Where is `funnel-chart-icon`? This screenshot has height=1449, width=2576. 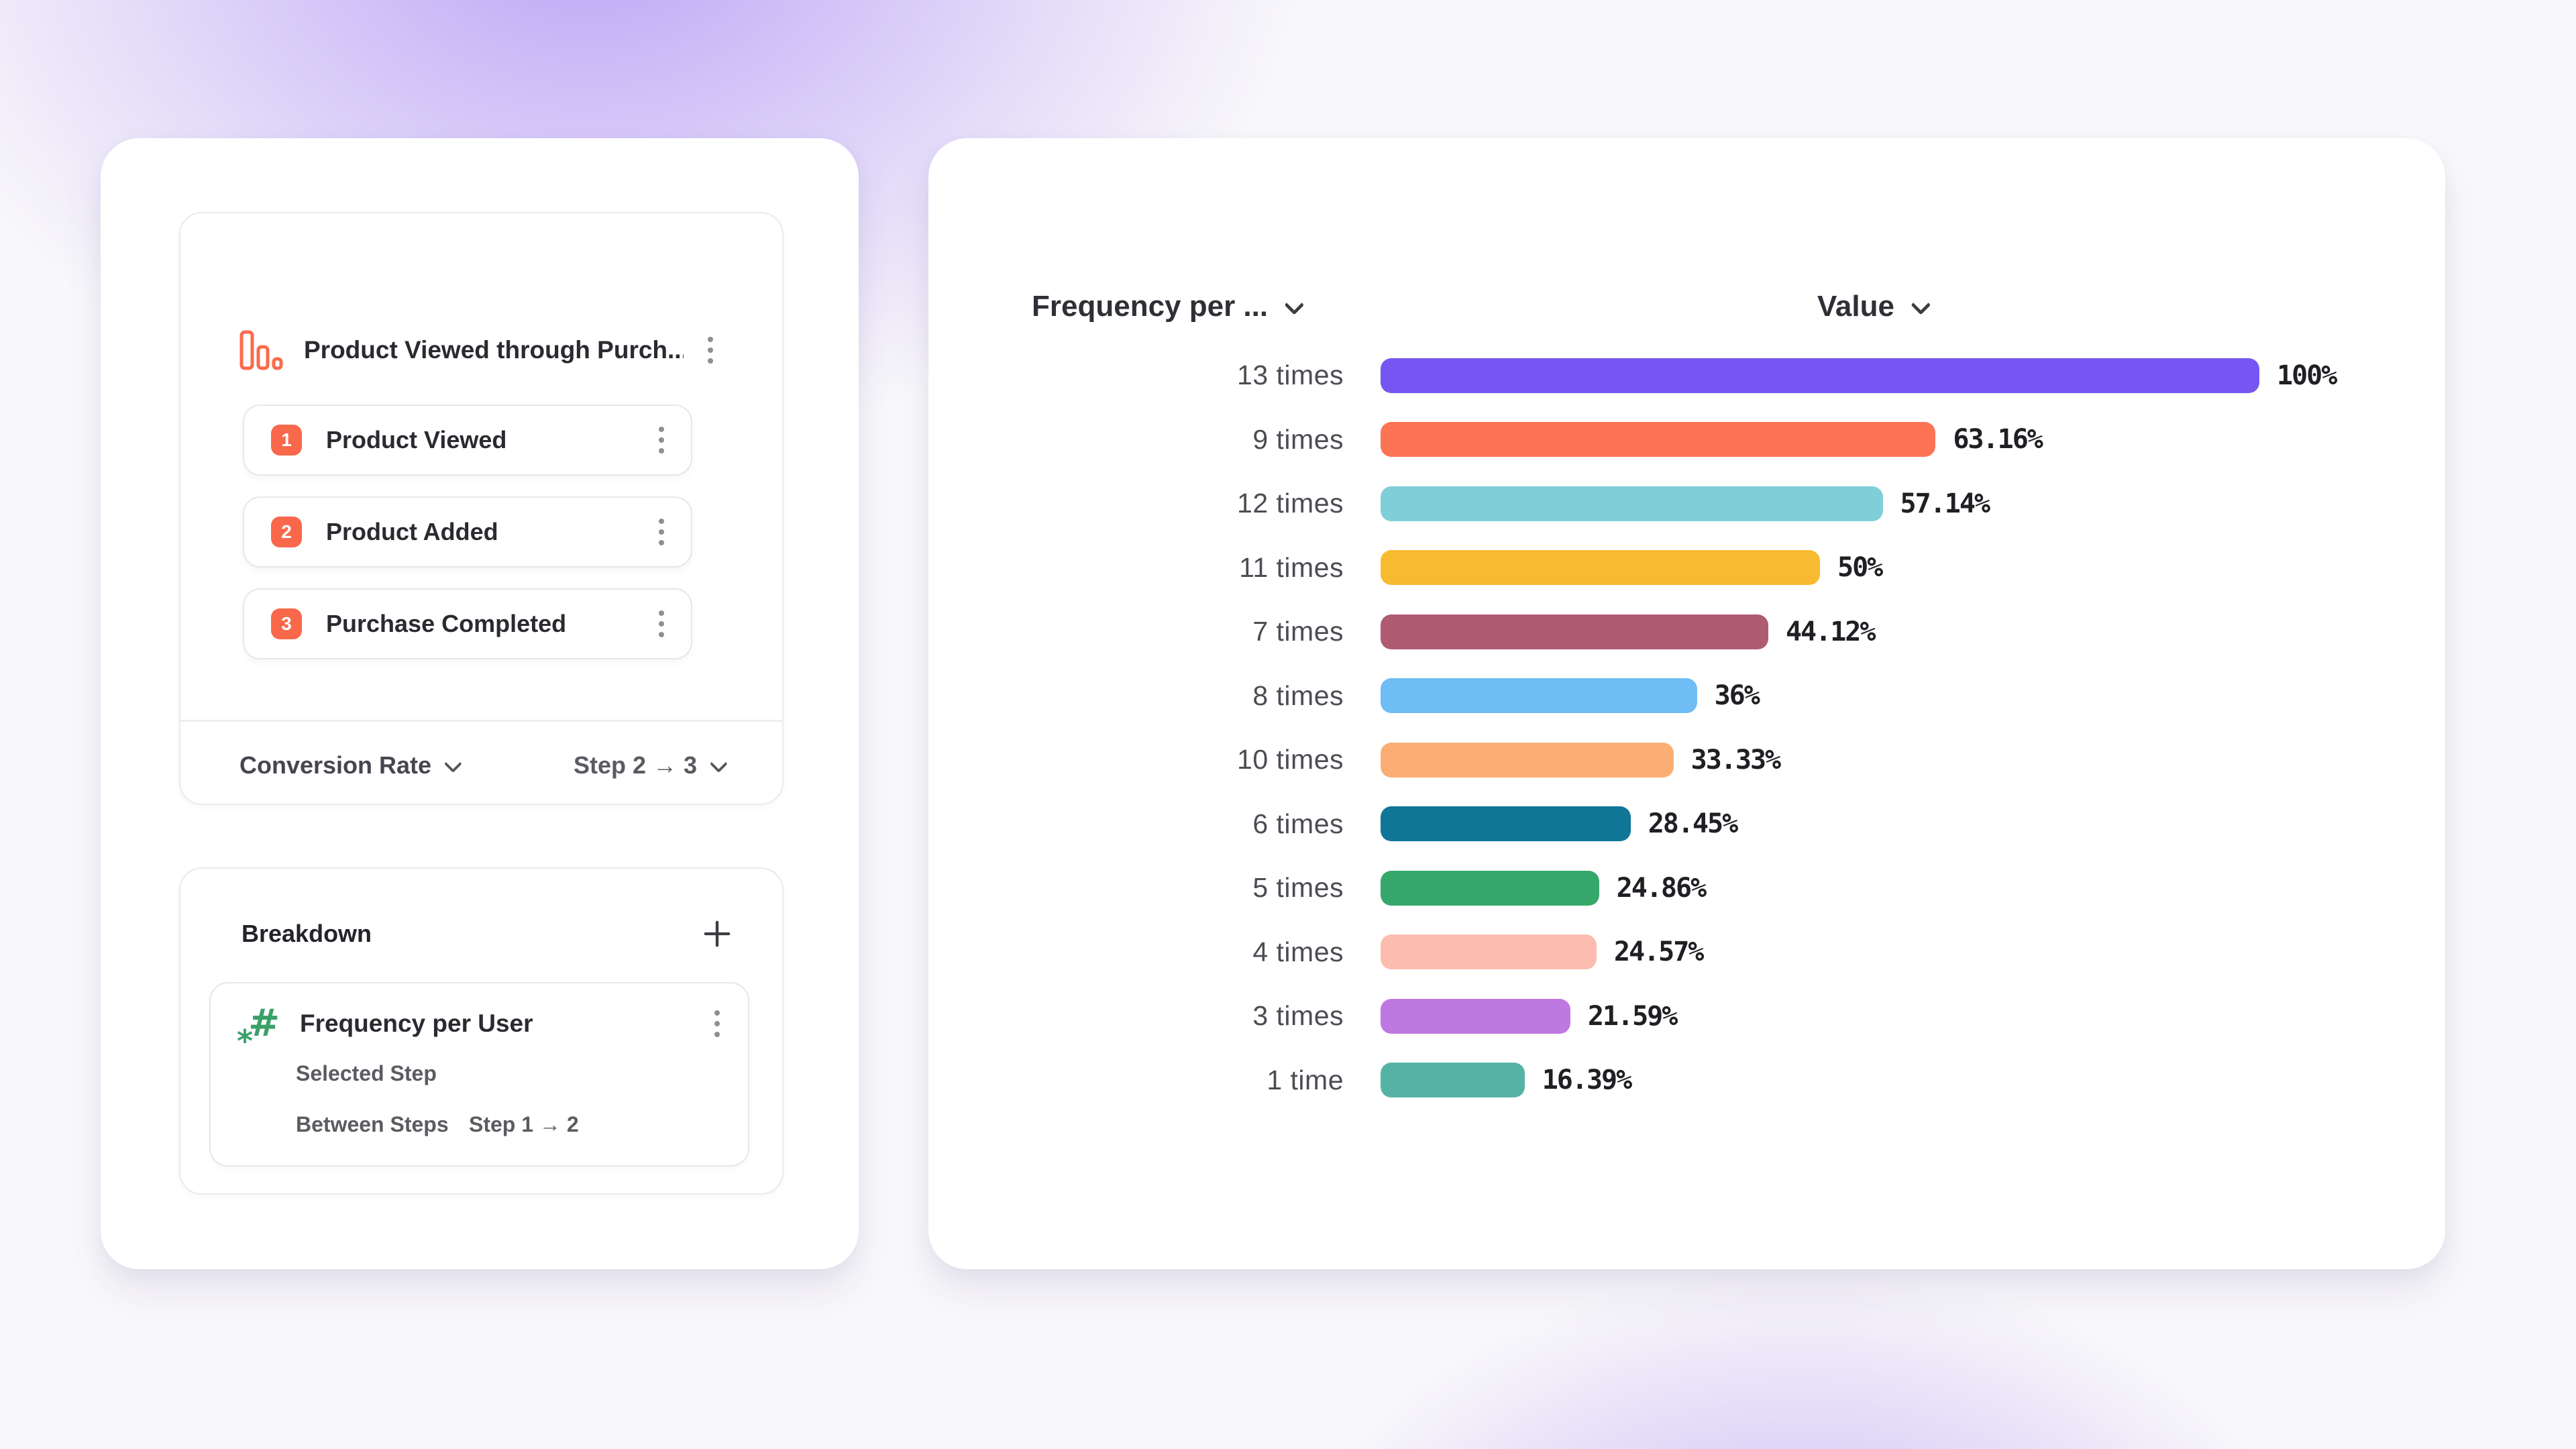
funnel-chart-icon is located at coordinates (261, 350).